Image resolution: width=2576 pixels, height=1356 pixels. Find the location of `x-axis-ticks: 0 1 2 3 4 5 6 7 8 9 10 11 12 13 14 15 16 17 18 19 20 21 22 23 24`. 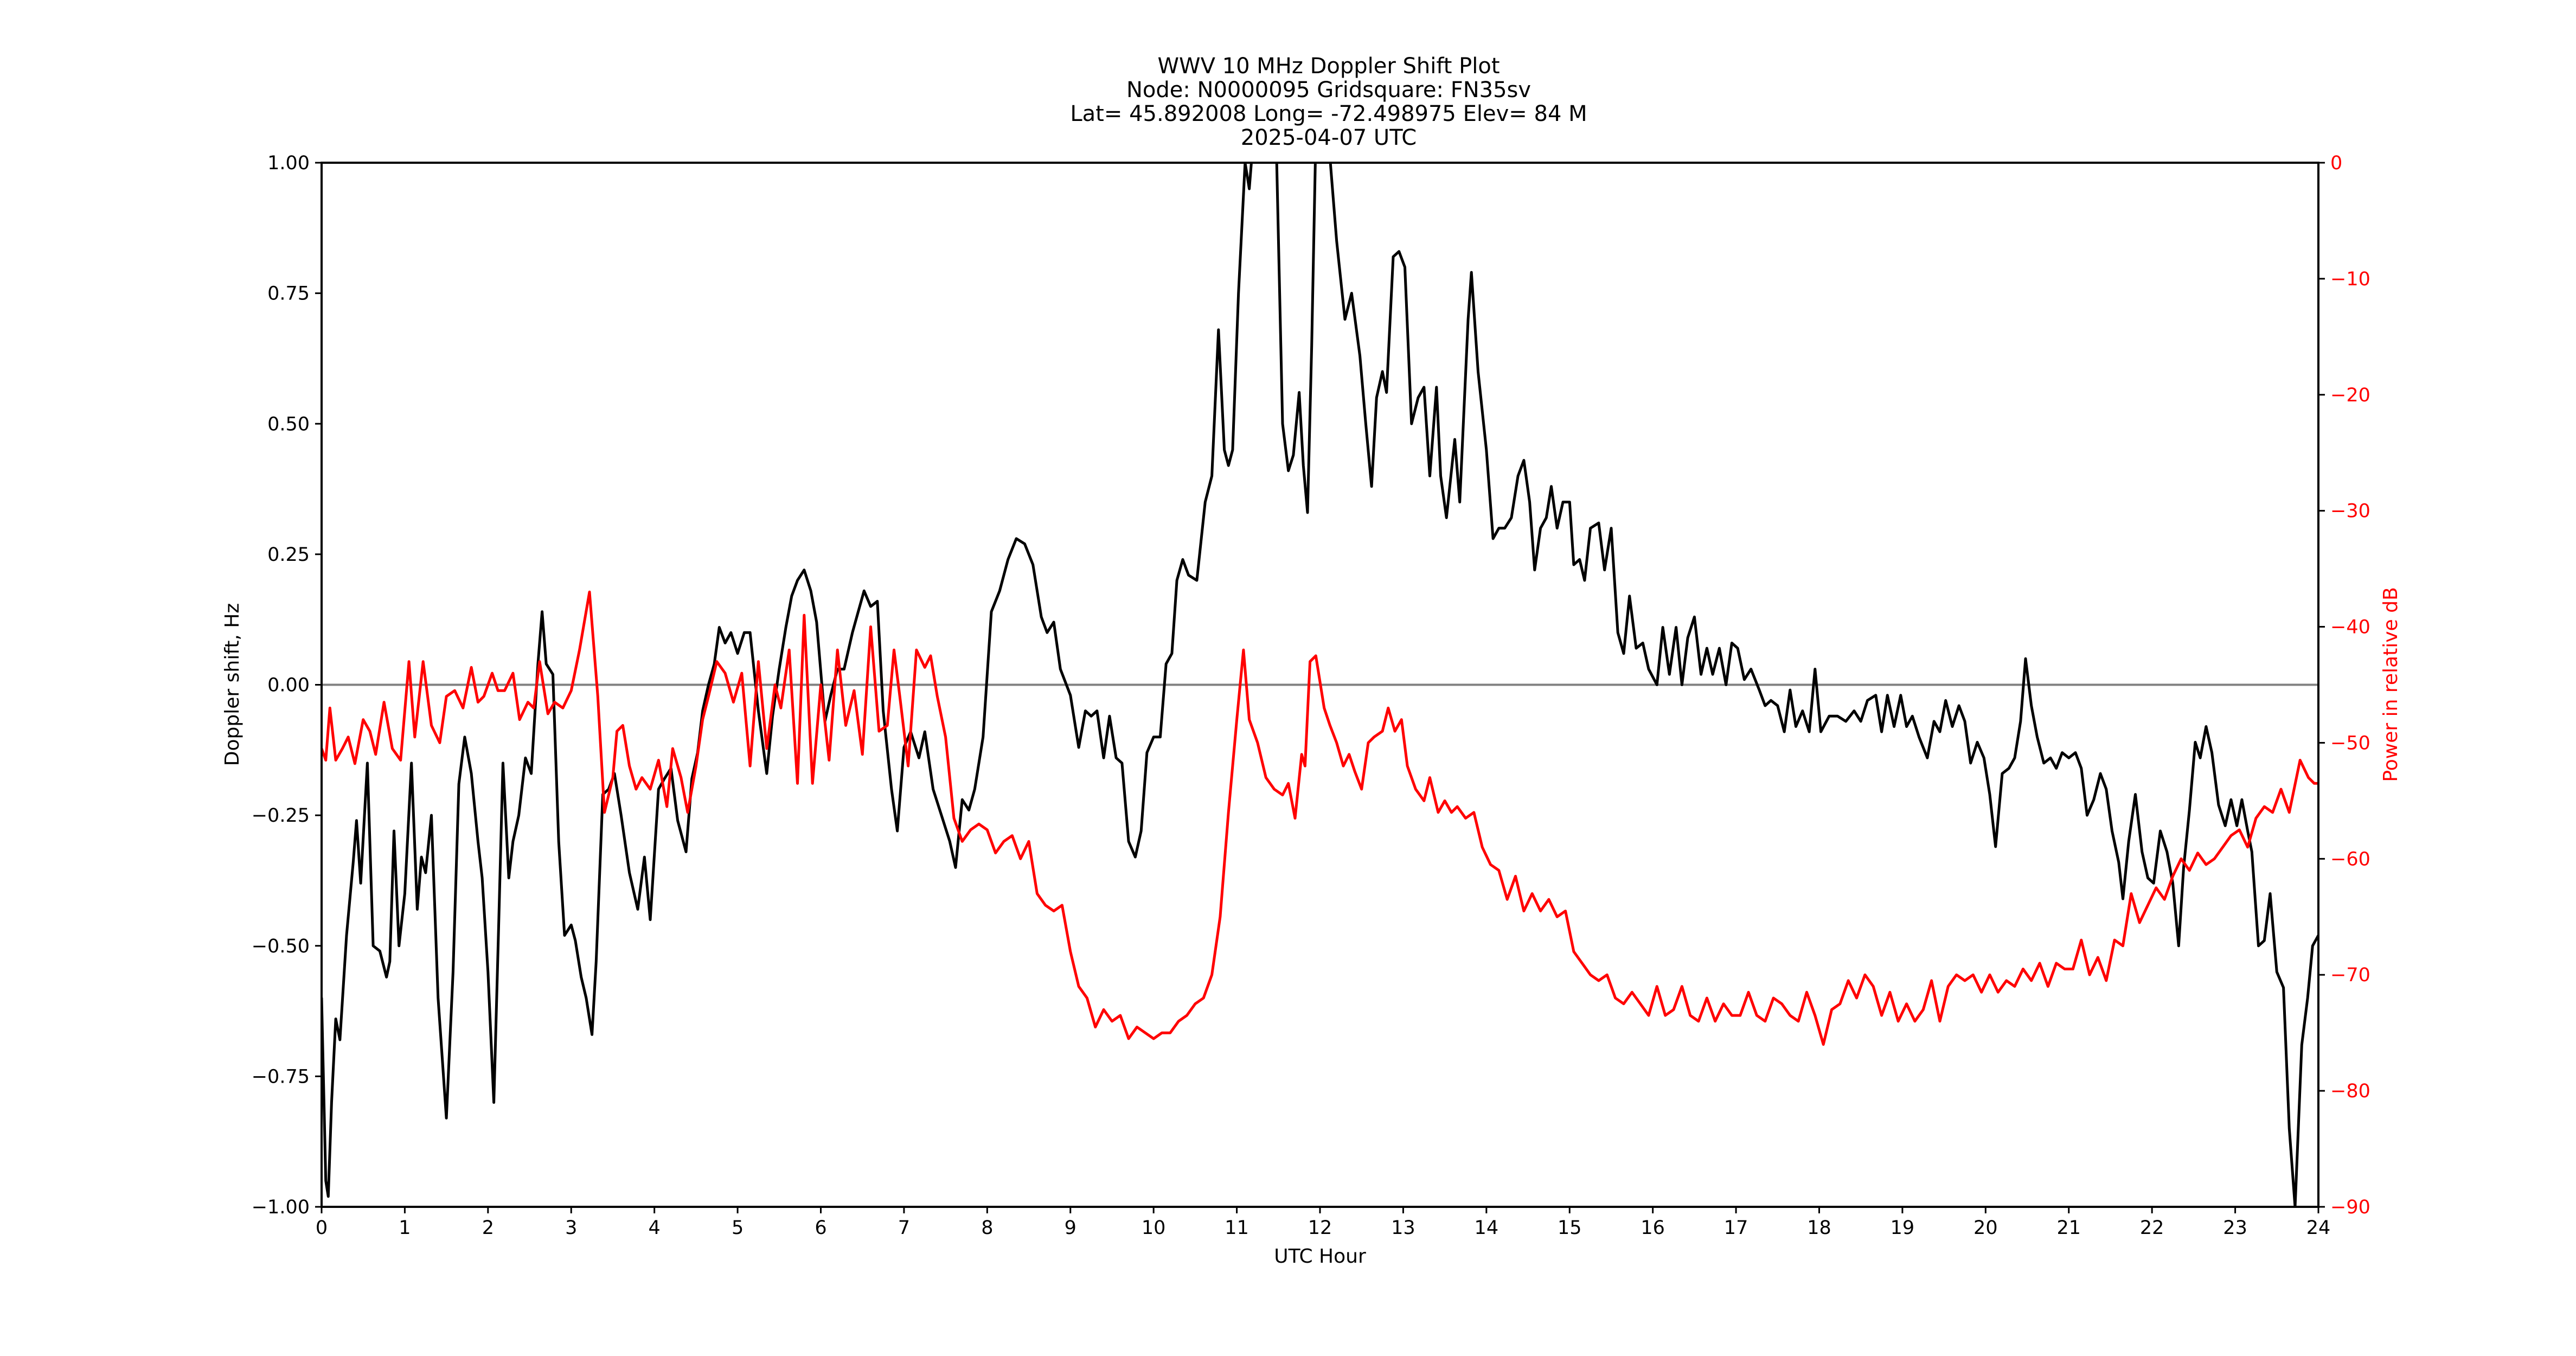

x-axis-ticks: 0 1 2 3 4 5 6 7 8 9 10 11 12 13 14 15 16 17 18 19 20 21 22 23 24 is located at coordinates (1323, 1223).